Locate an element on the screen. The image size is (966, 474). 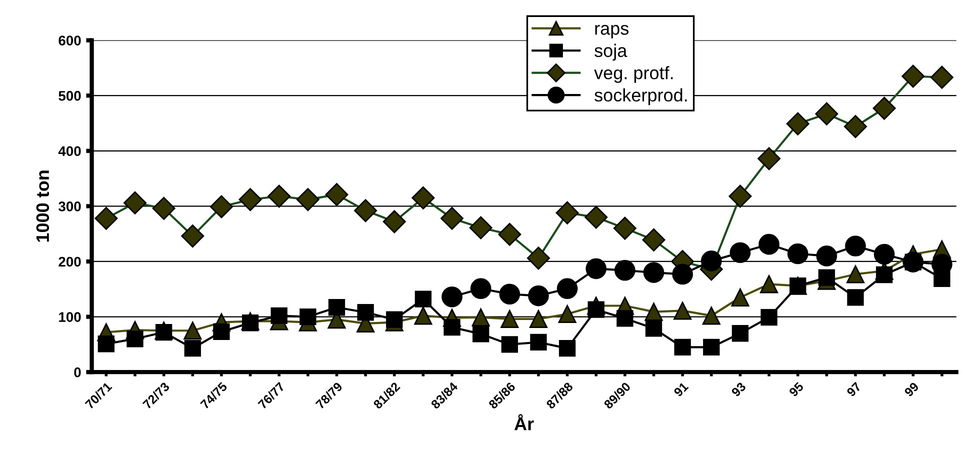
y-tick-label: 300 is located at coordinates (69, 207).